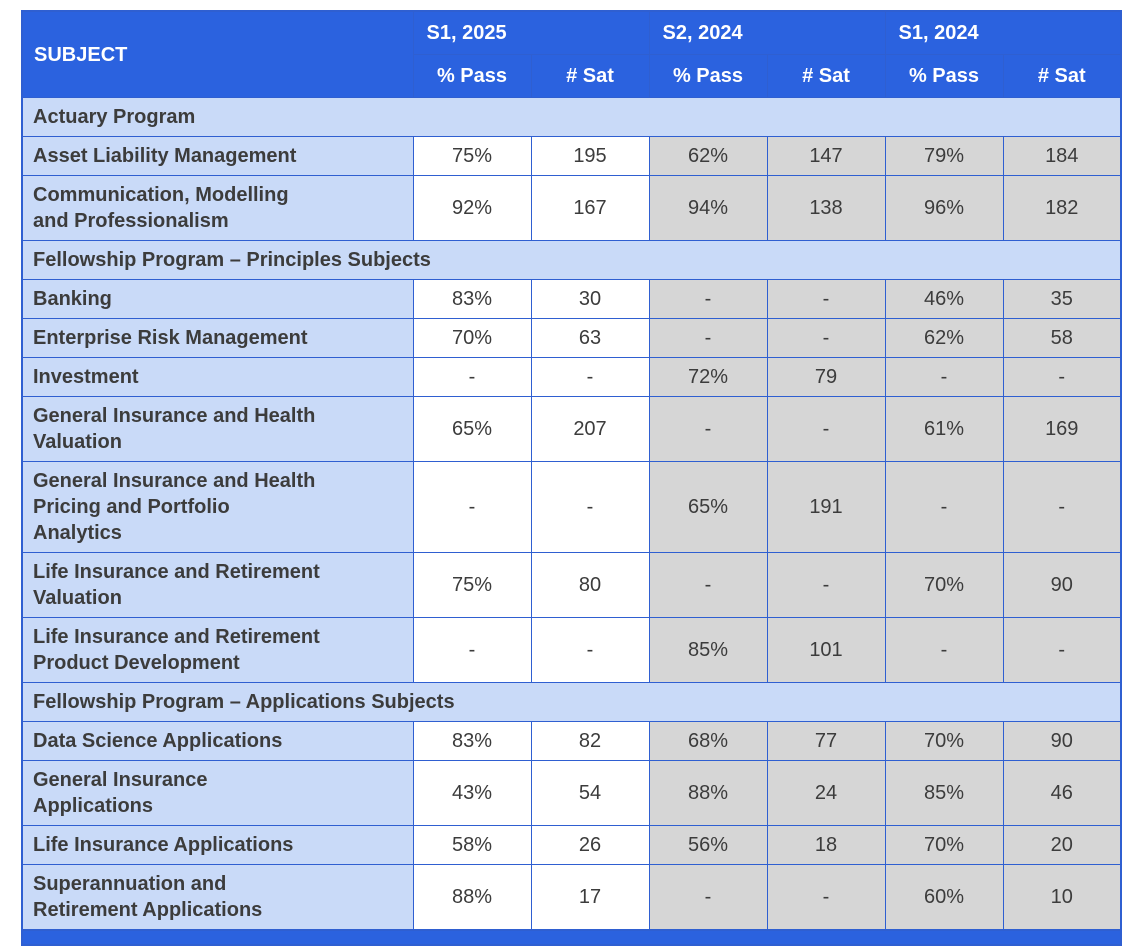 The height and width of the screenshot is (952, 1136). Describe the element at coordinates (1062, 845) in the screenshot. I see `sat-count-cell: 20` at that location.